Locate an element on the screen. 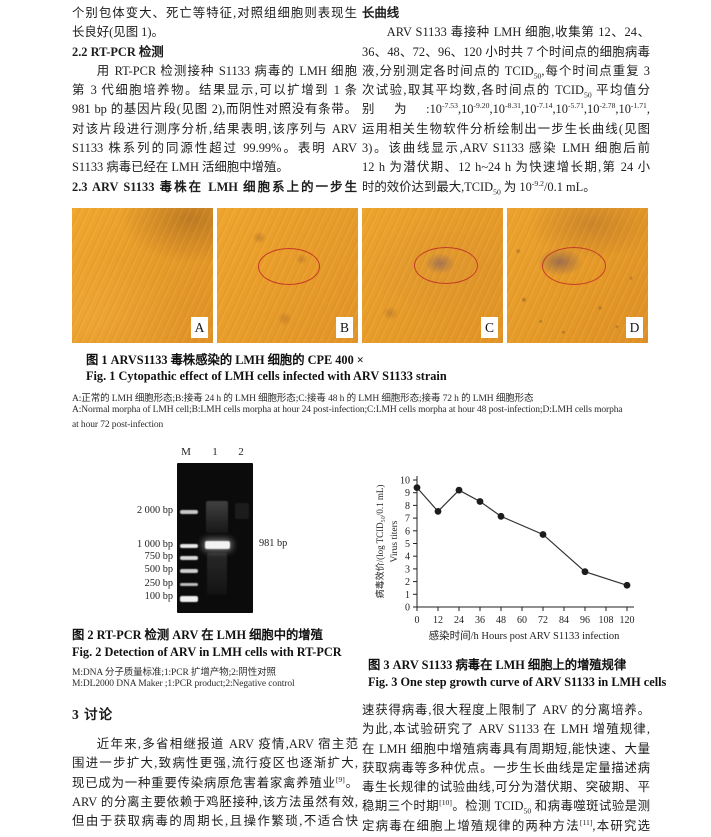 This screenshot has height=837, width=711. band-size-label: 2 000 bp is located at coordinates (154, 510).